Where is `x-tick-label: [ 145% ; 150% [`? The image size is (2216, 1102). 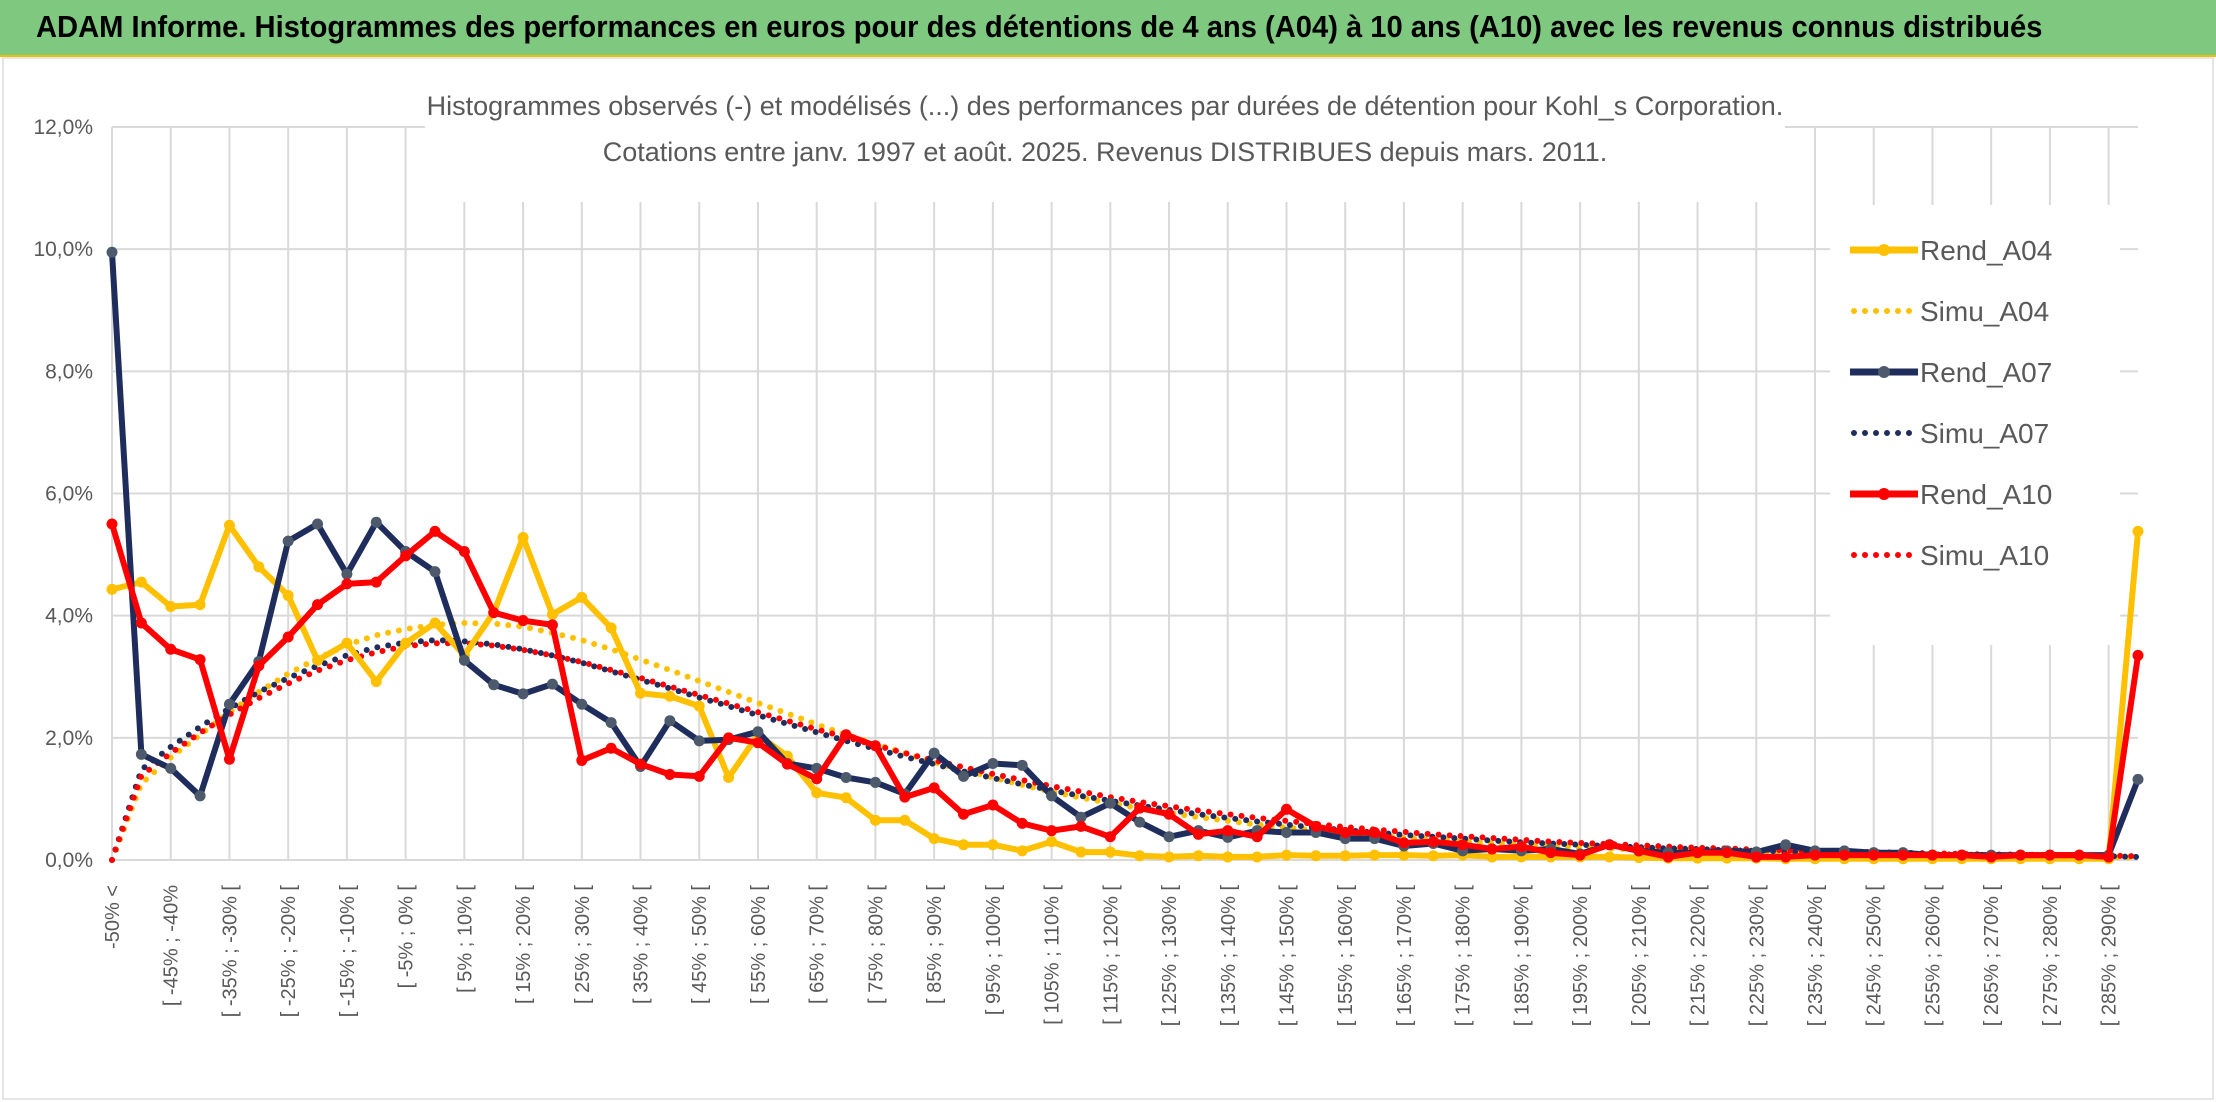 x-tick-label: [ 145% ; 150% [ is located at coordinates (1287, 956).